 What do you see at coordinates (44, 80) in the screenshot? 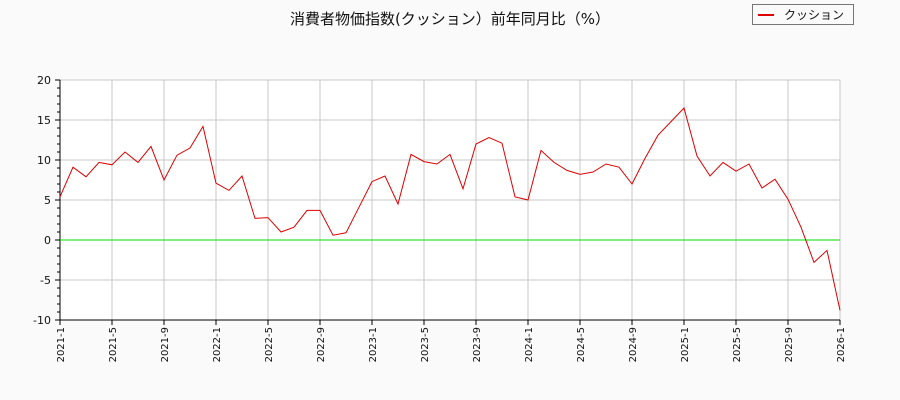
I see `y-tick-label: 20` at bounding box center [44, 80].